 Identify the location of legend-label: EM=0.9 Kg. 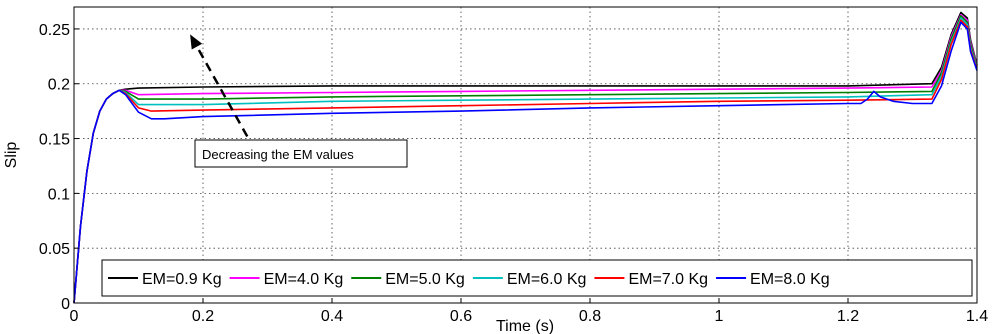
(182, 279).